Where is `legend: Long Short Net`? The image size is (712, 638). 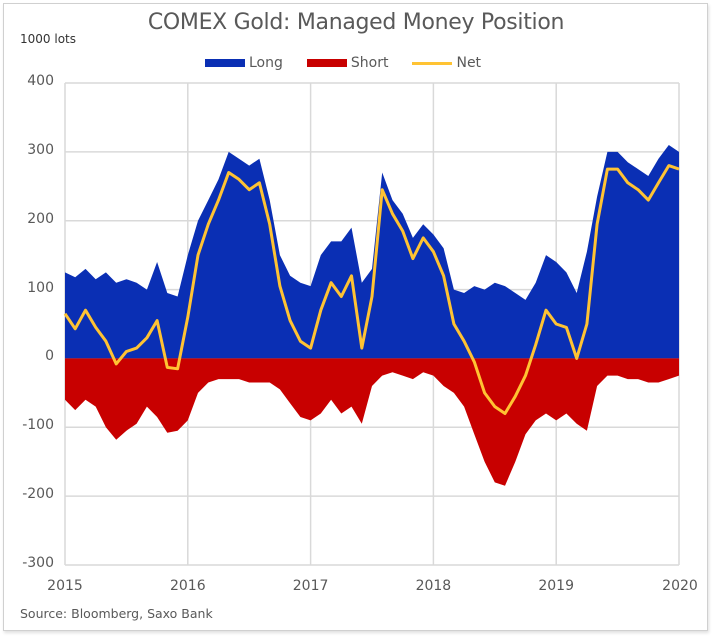 legend: Long Short Net is located at coordinates (355, 63).